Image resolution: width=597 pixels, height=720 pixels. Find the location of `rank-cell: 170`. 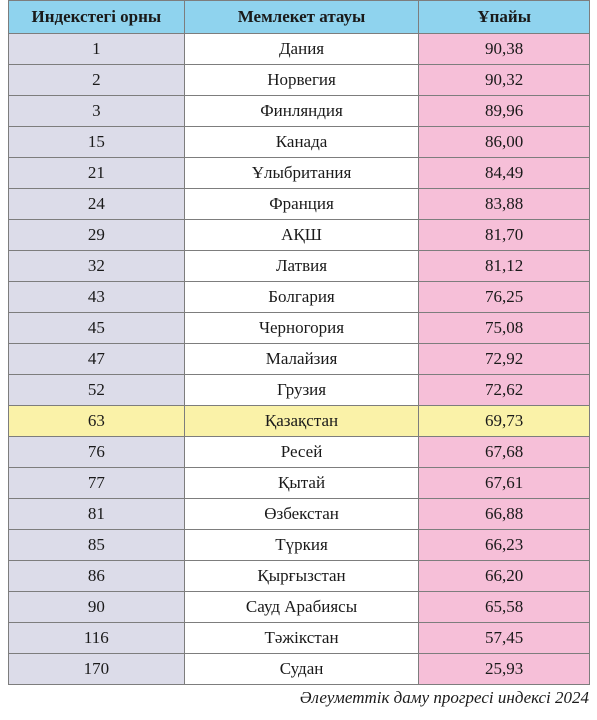

rank-cell: 170 is located at coordinates (96, 669).